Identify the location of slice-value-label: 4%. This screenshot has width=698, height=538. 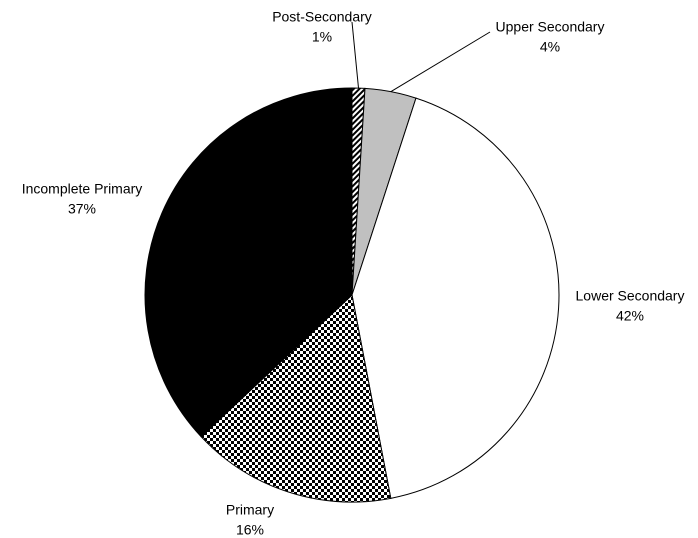
(550, 47).